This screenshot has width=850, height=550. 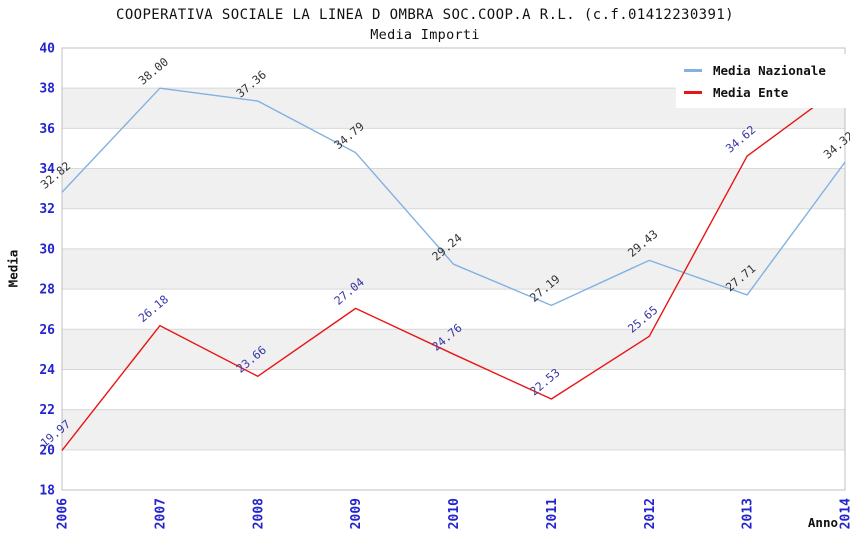 I want to click on legend-item: Media Ente, so click(x=767, y=92).